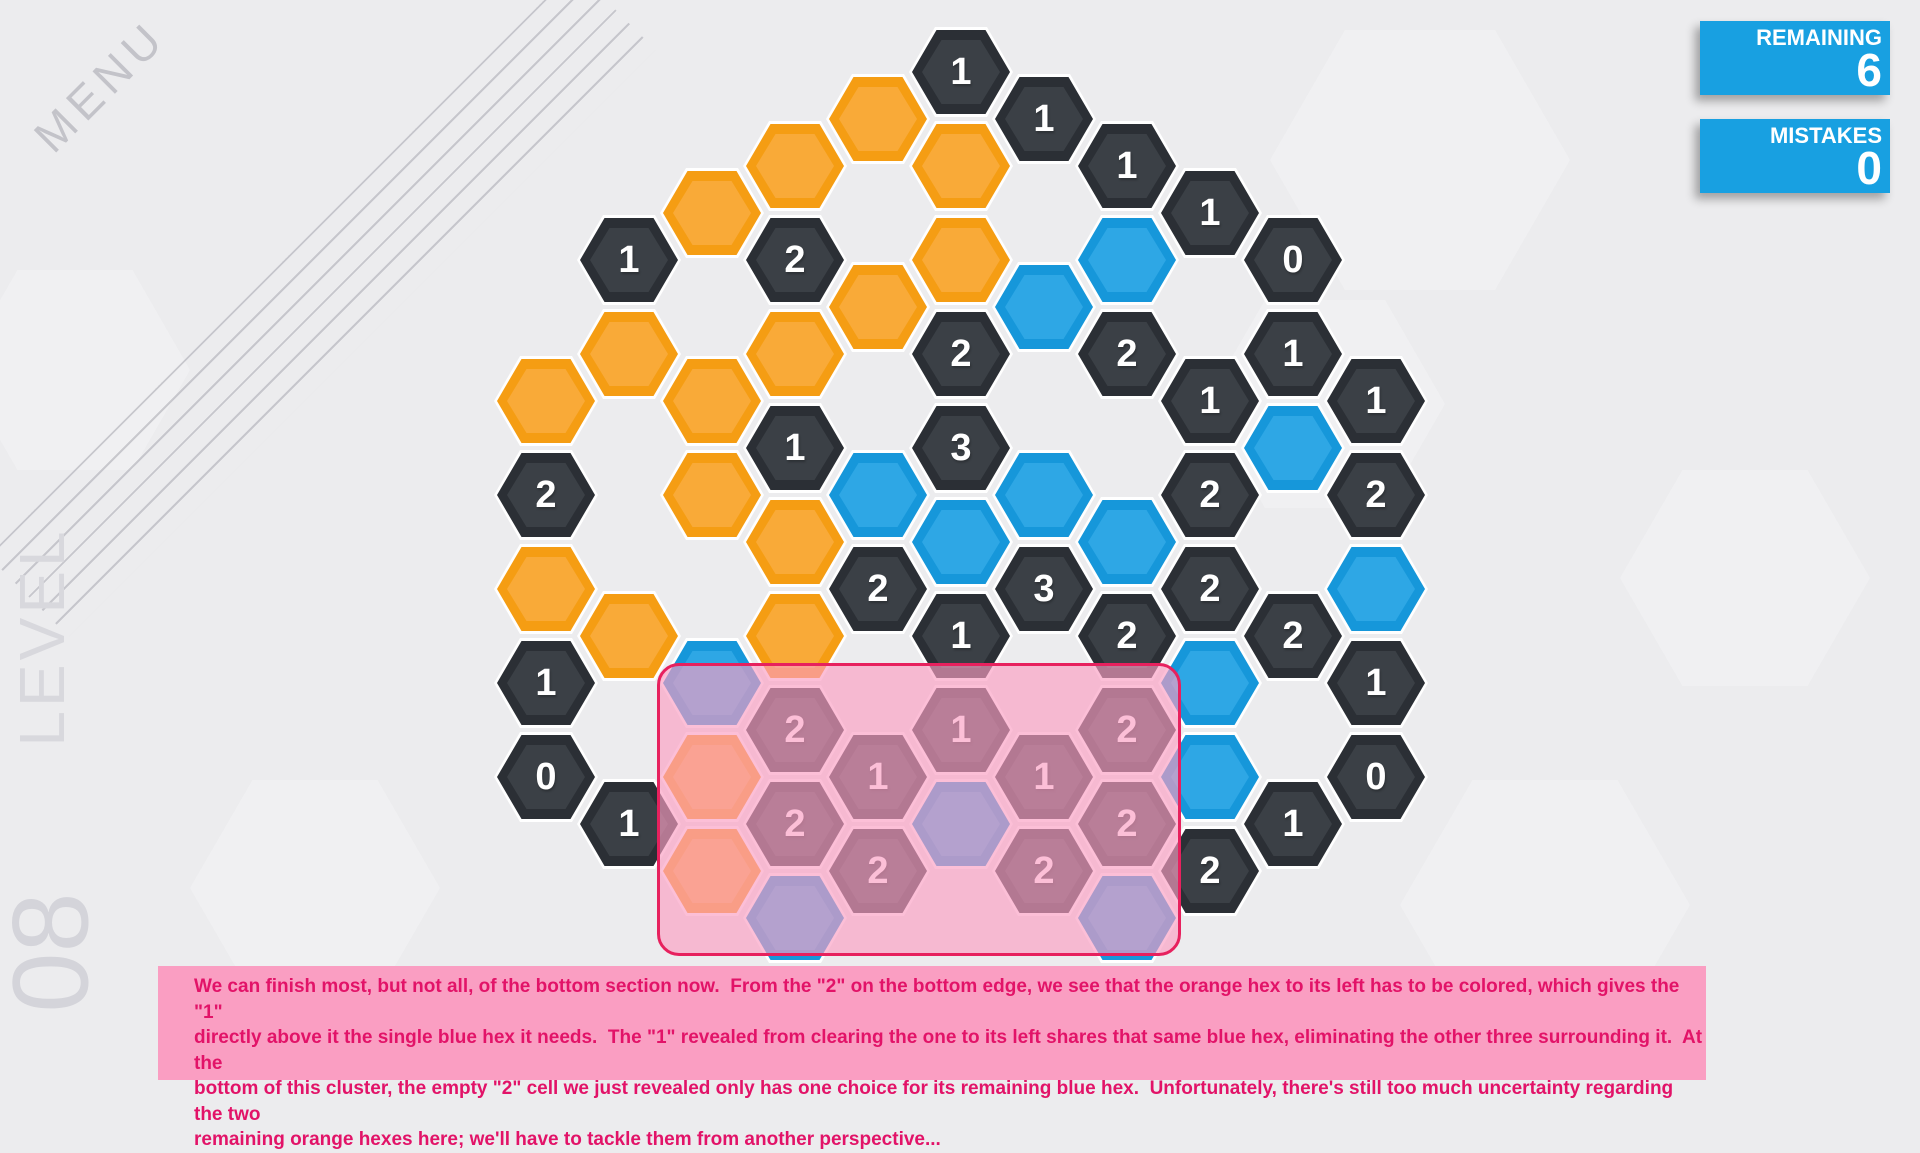 This screenshot has height=1153, width=1920. What do you see at coordinates (1869, 70) in the screenshot?
I see `remaining-value: 6` at bounding box center [1869, 70].